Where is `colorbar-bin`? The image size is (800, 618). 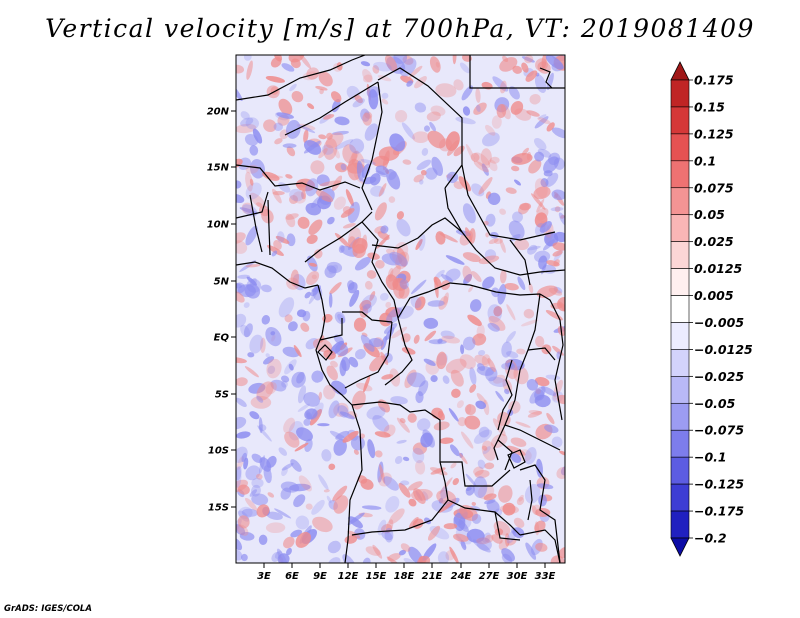
colorbar-bin is located at coordinates (680, 255).